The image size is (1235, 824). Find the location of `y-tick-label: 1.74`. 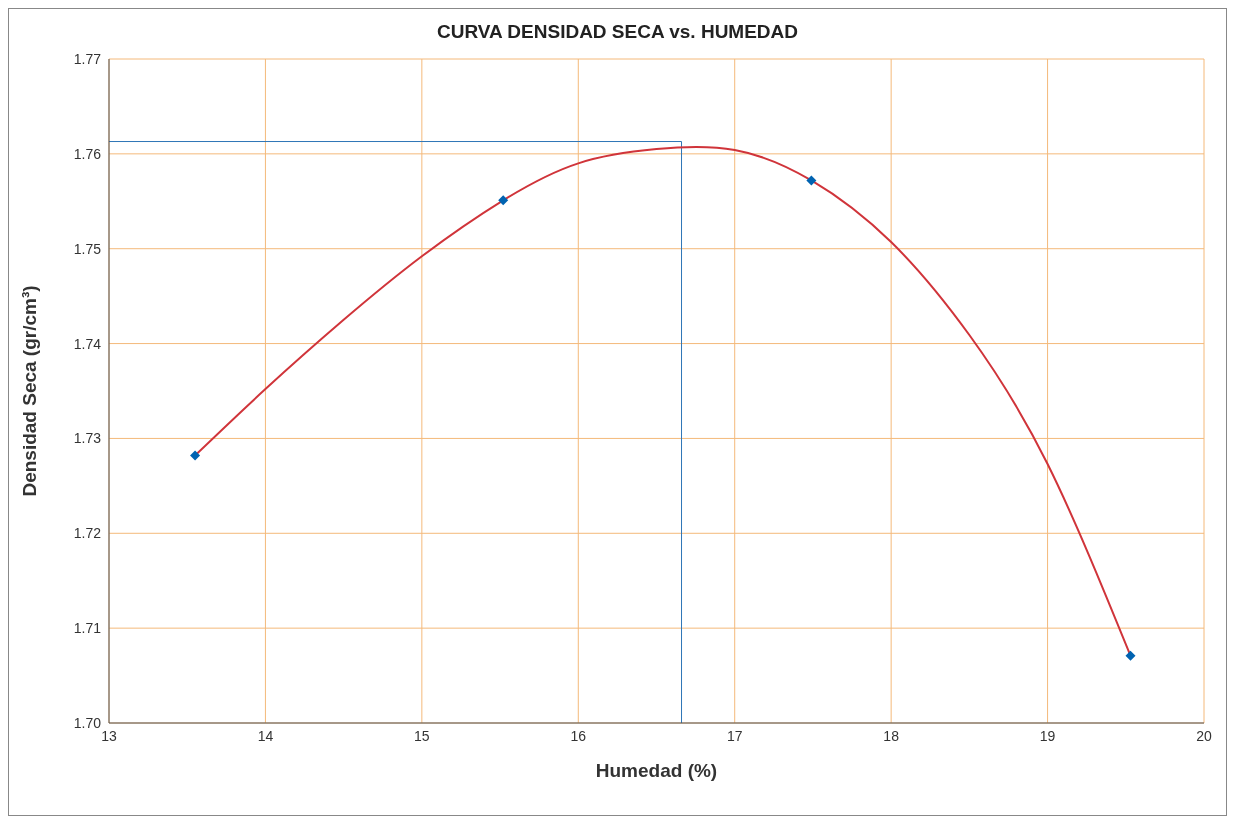

y-tick-label: 1.74 is located at coordinates (87, 343).